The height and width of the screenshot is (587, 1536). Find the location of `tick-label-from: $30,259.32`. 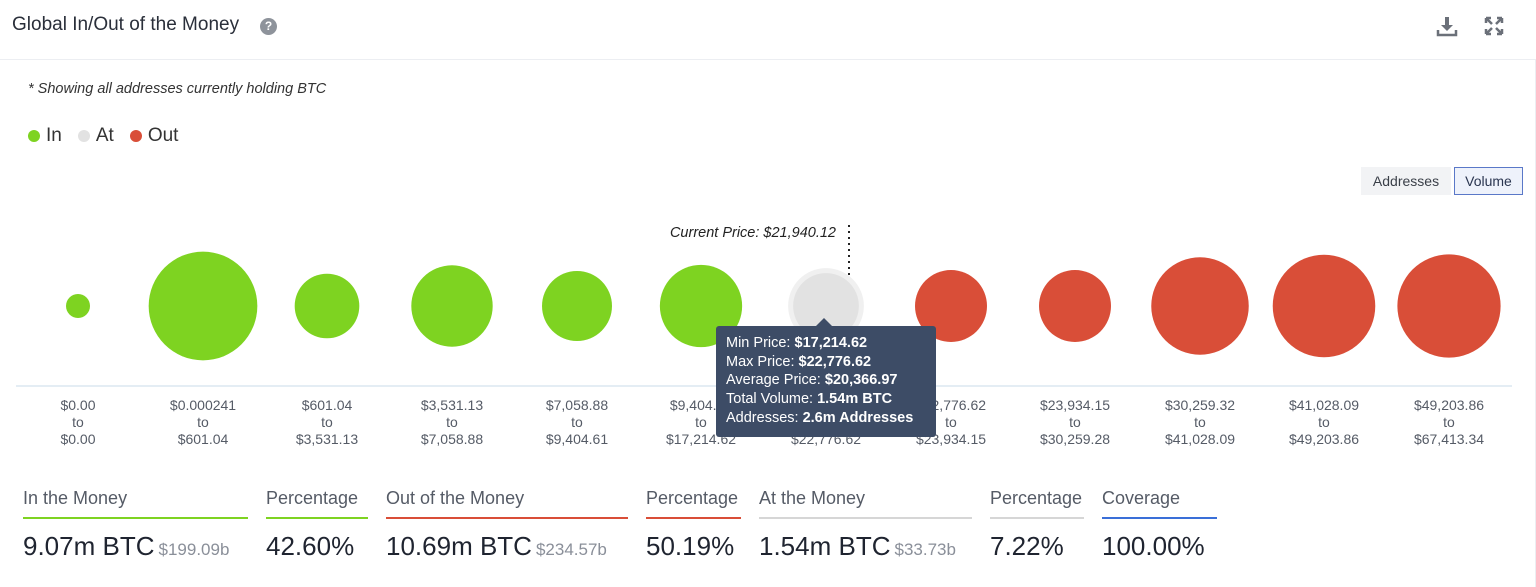

tick-label-from: $30,259.32 is located at coordinates (1200, 405).